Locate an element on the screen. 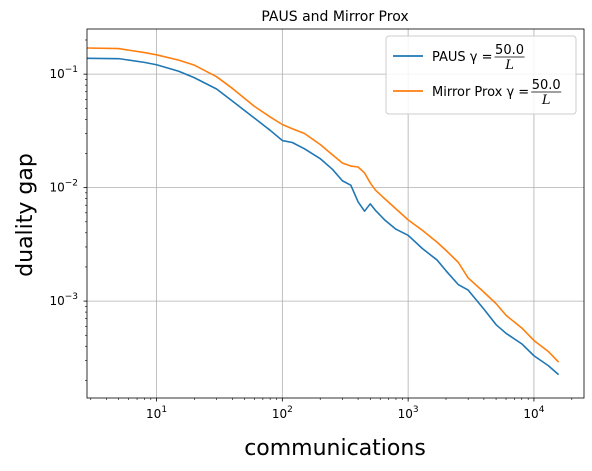 This screenshot has width=592, height=471. y-axis-label: duality gap is located at coordinates (25, 215).